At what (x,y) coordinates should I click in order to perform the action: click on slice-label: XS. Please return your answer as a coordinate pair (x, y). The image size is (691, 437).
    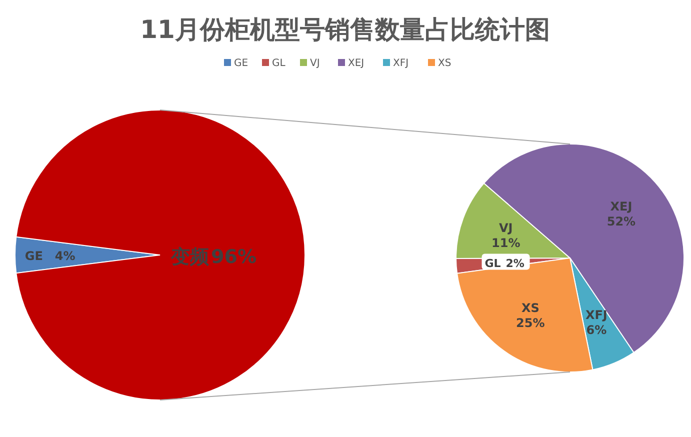
    Looking at the image, I should click on (530, 307).